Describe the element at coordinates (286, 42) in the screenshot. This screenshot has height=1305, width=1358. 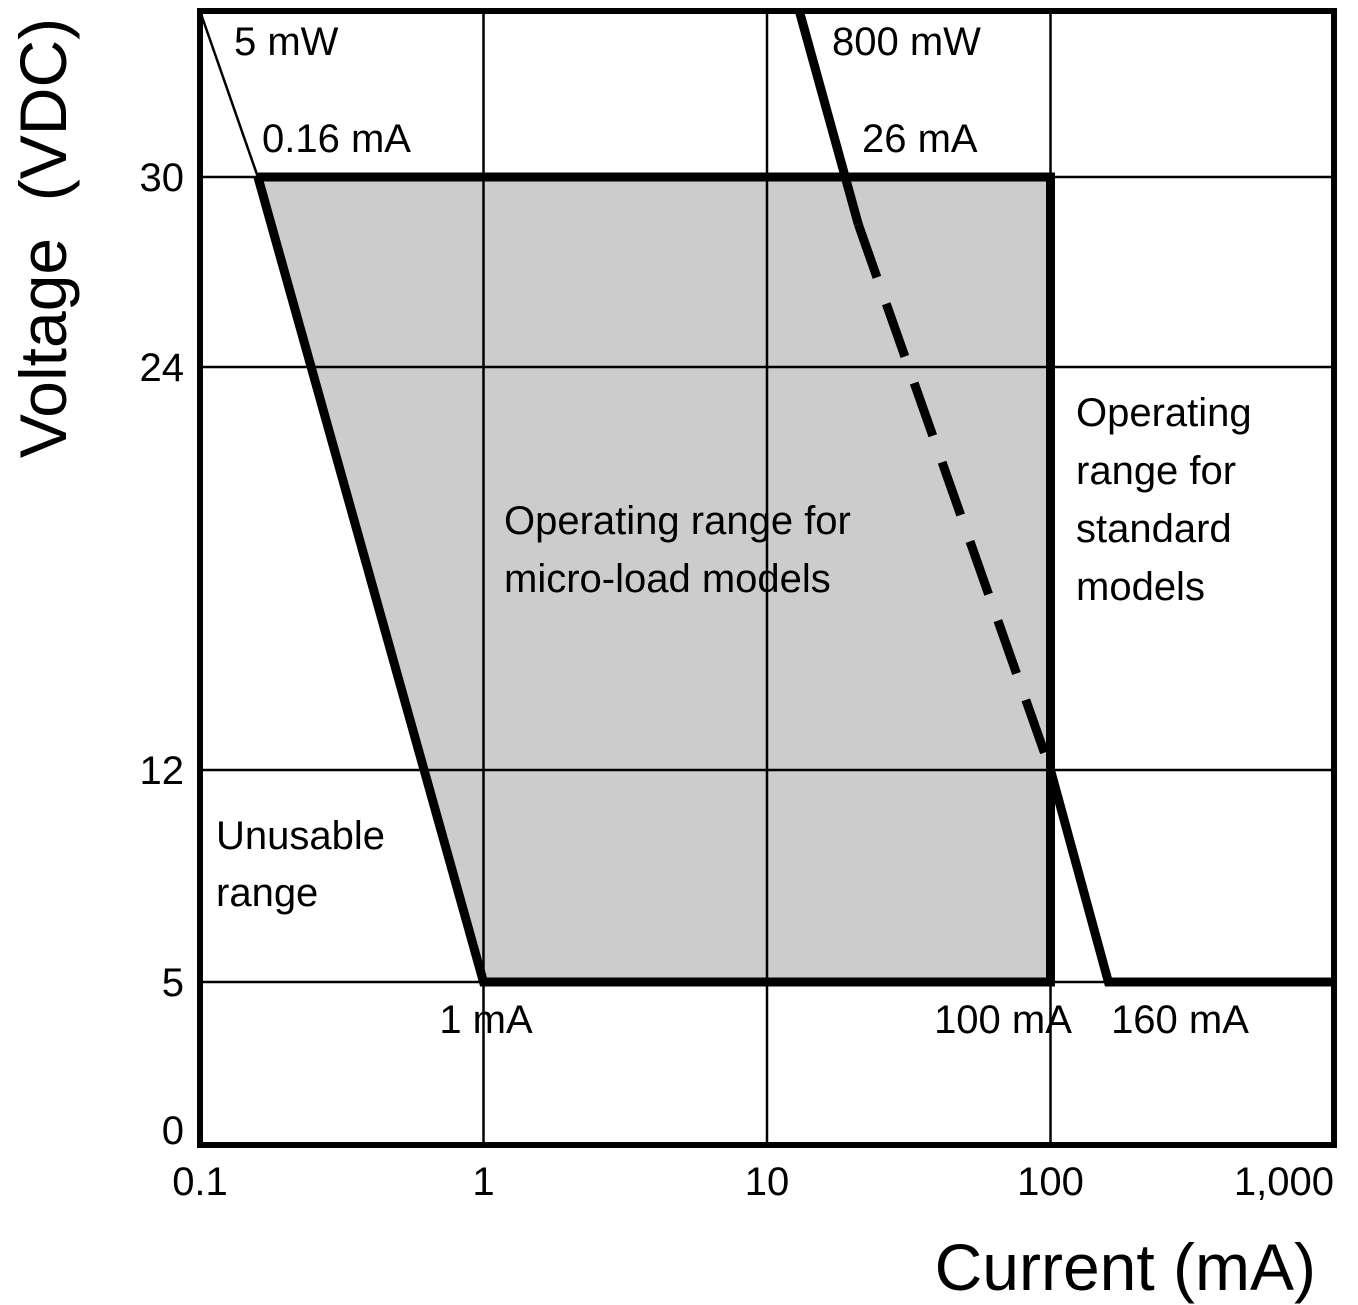
I see `label-5mw: 5 mW` at that location.